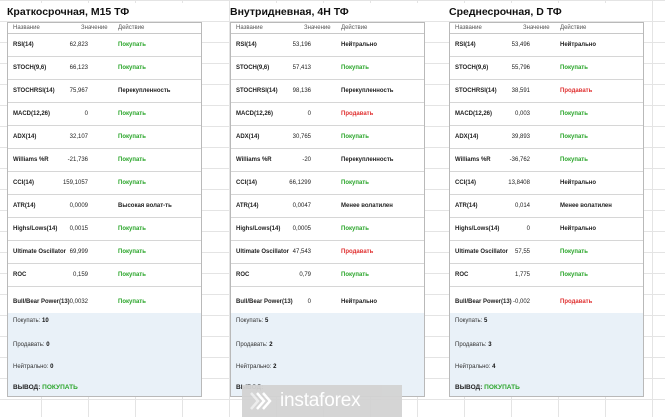  I want to click on summary-sell: Продавать: 2, so click(254, 345).